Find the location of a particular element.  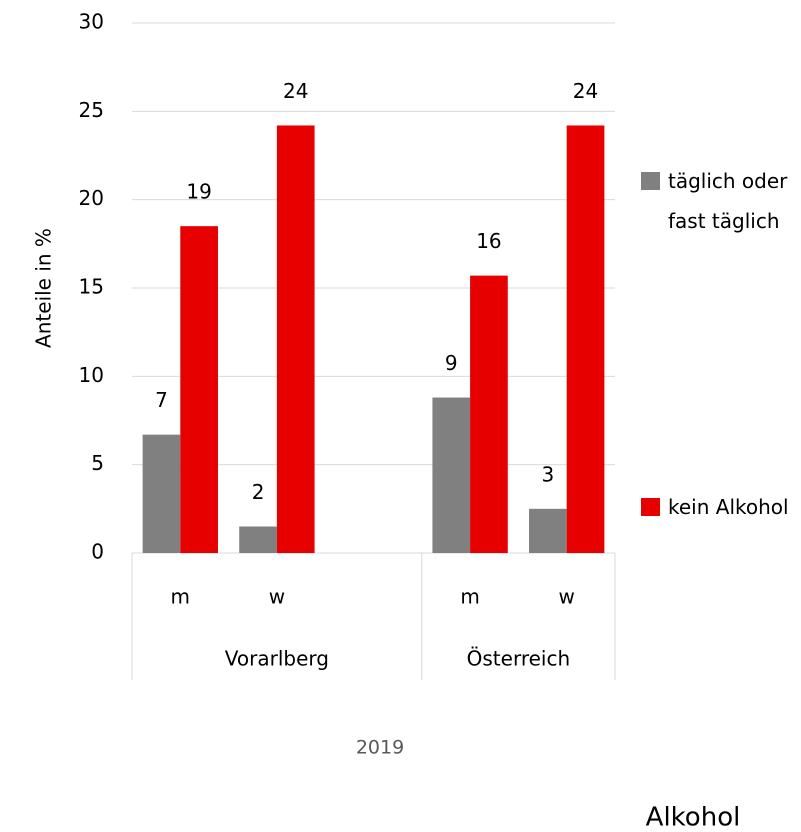

data-label: 19 is located at coordinates (198, 192).